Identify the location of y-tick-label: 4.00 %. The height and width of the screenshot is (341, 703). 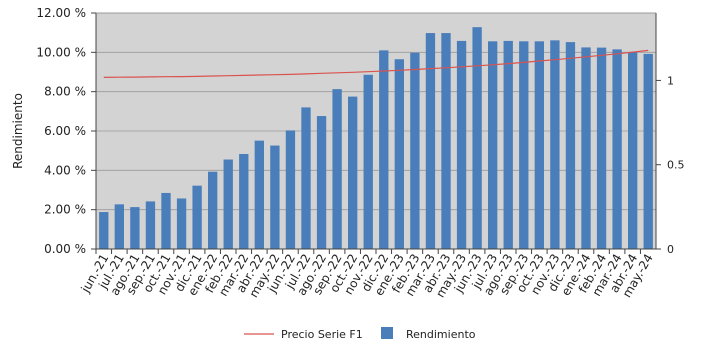
(65, 170).